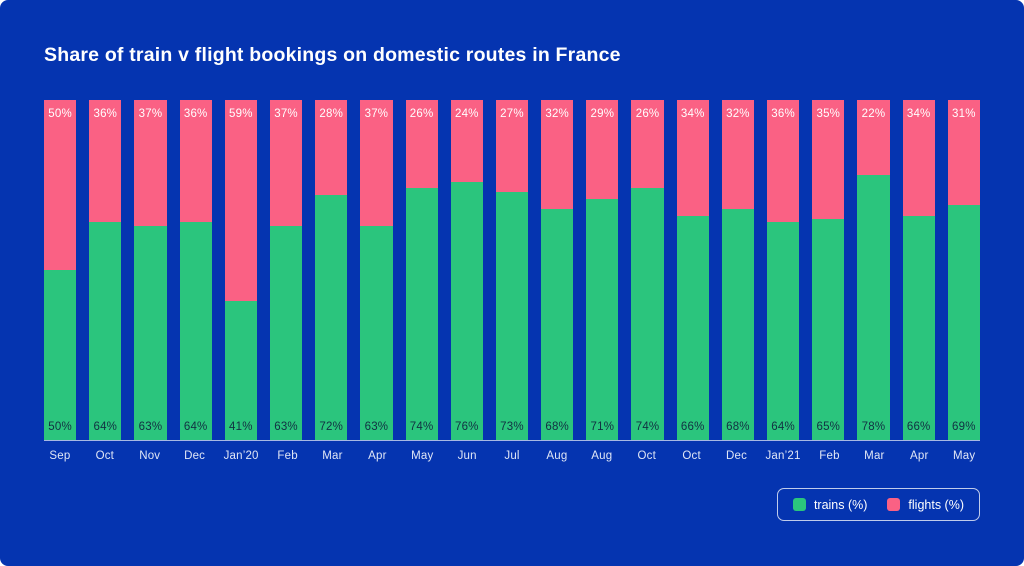 Image resolution: width=1024 pixels, height=566 pixels. Describe the element at coordinates (512, 146) in the screenshot. I see `flights-segment: 27%` at that location.